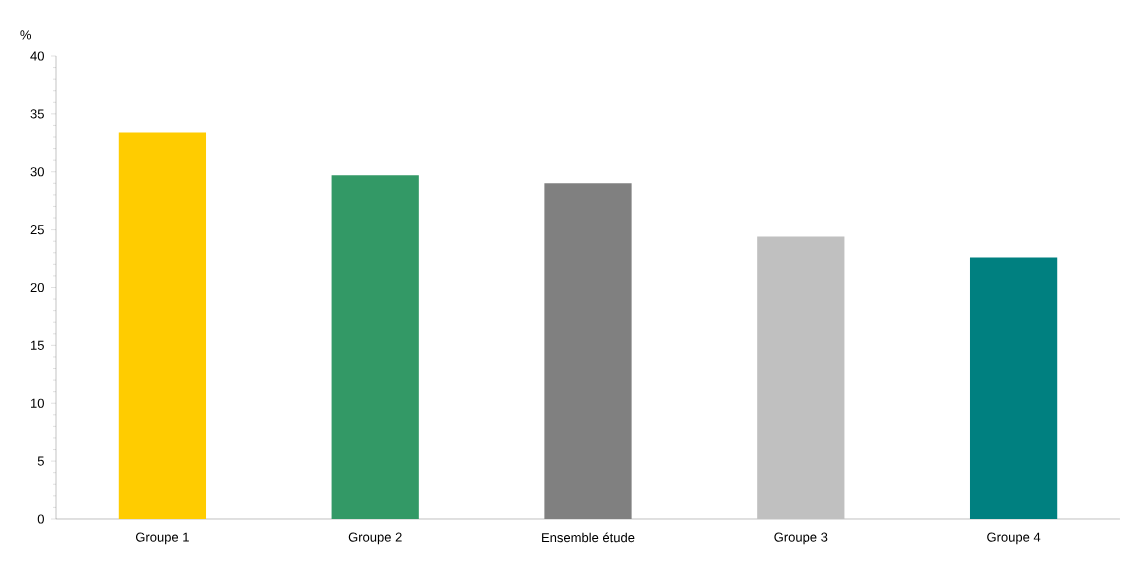 The height and width of the screenshot is (561, 1122). Describe the element at coordinates (1014, 538) in the screenshot. I see `x-tick-label: Groupe 4` at that location.